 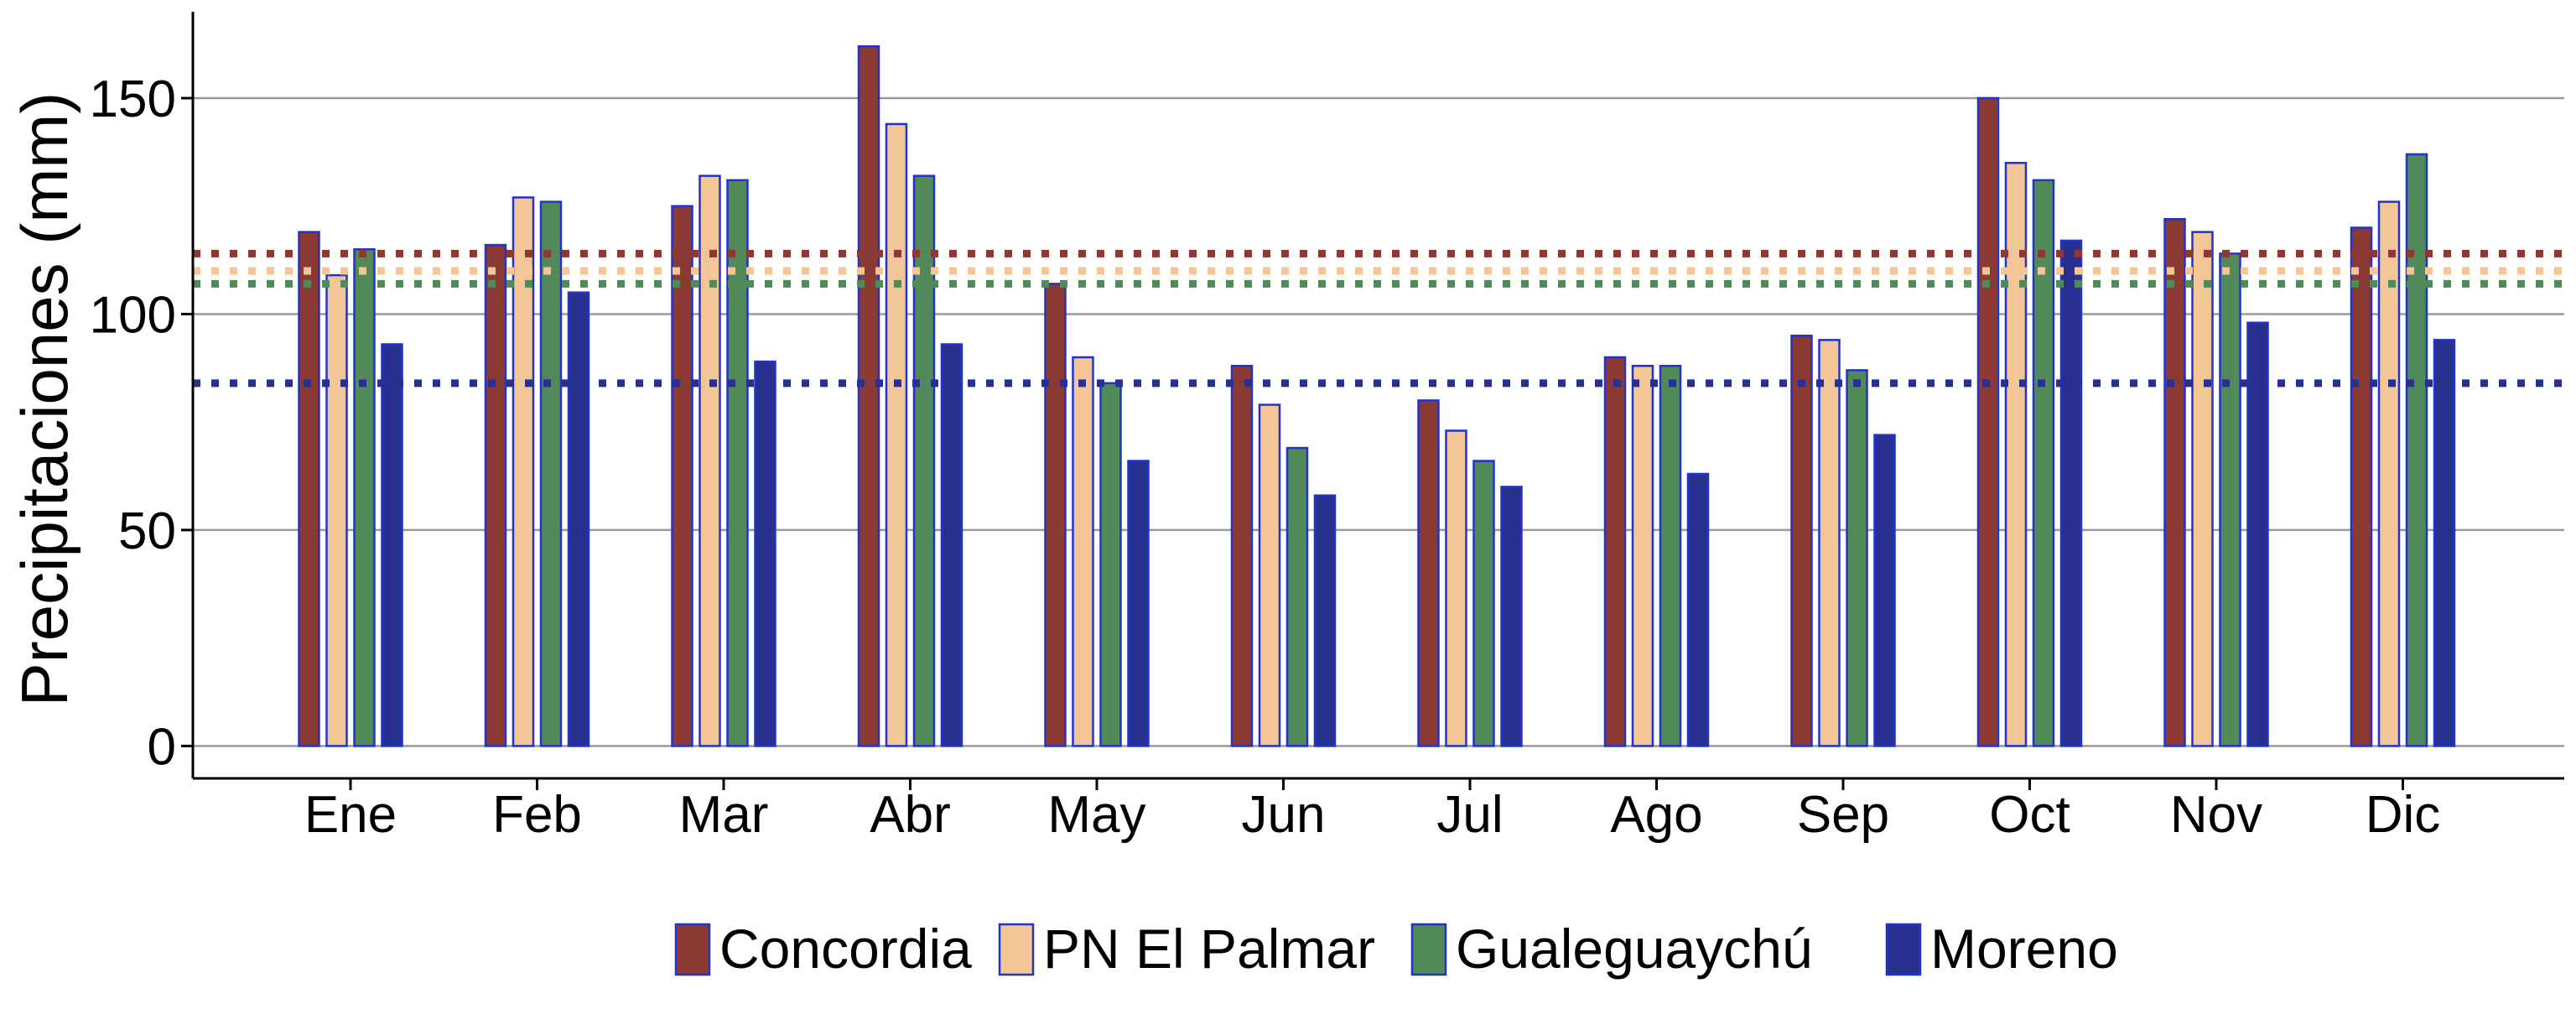 I want to click on x-tick-label: Mar, so click(x=724, y=815).